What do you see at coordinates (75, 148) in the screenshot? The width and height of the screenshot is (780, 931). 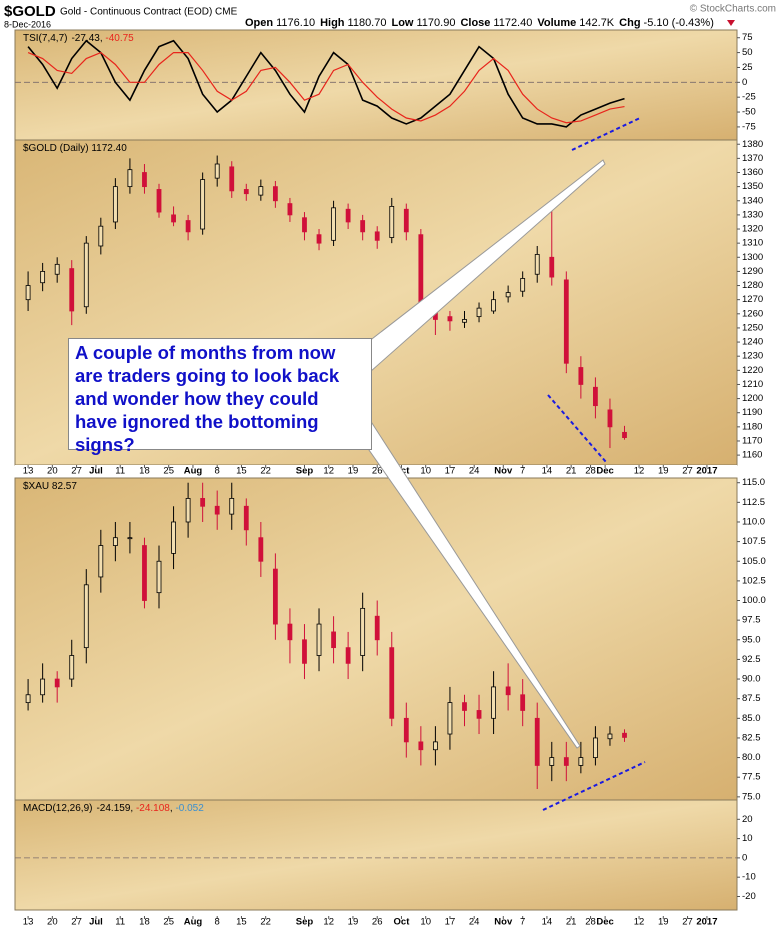 I see `panel-title: $GOLD (Daily) 1172.40` at bounding box center [75, 148].